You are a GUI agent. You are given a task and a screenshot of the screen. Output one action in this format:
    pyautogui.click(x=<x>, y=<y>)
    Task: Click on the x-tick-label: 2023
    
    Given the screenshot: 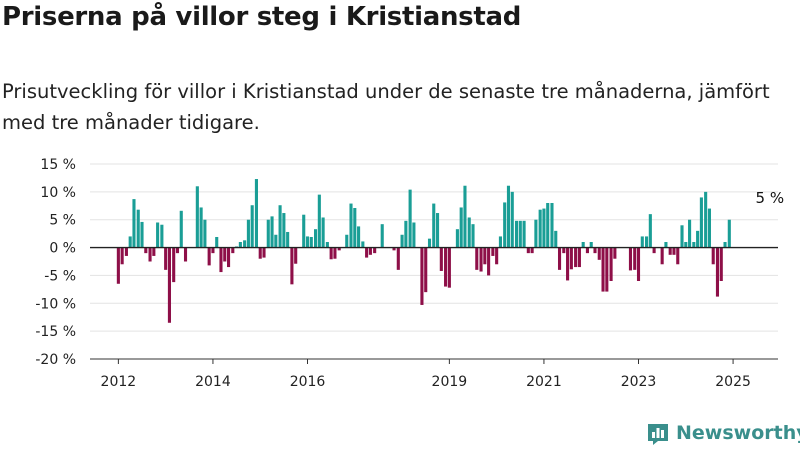 What is the action you would take?
    pyautogui.click(x=639, y=382)
    